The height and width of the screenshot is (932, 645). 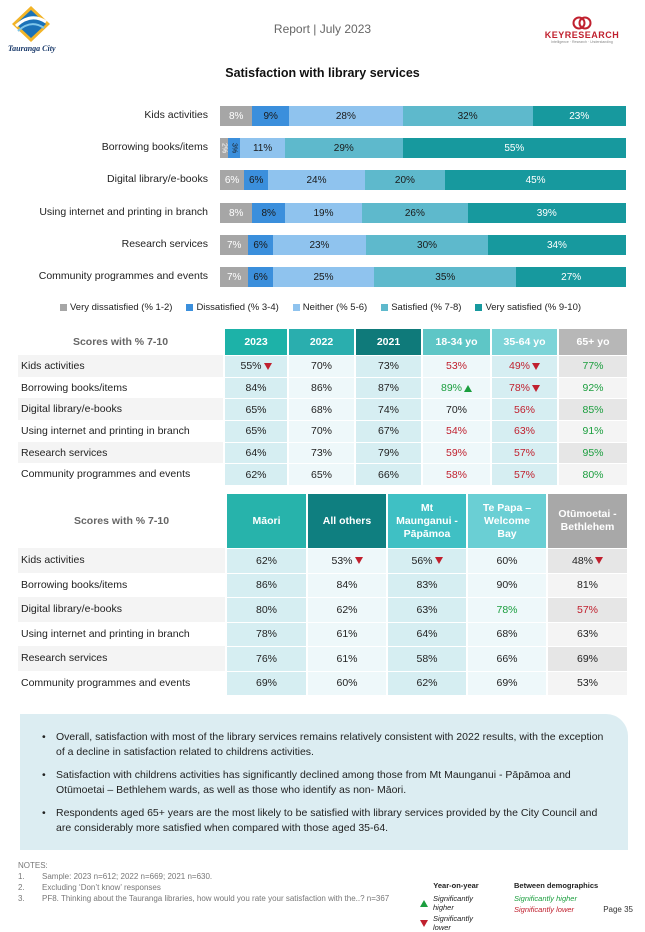 What do you see at coordinates (519, 366) in the screenshot?
I see `cell-value: 49%` at bounding box center [519, 366].